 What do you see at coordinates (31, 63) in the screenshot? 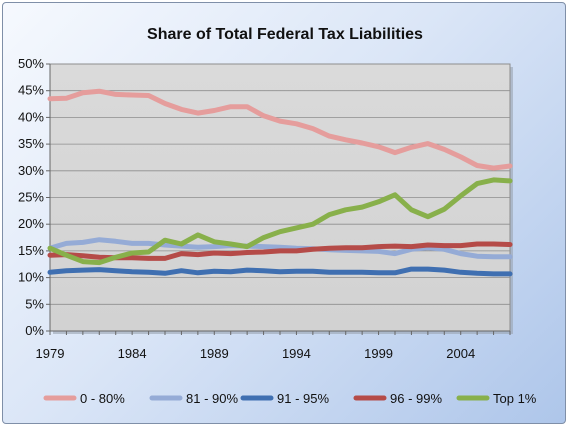
I see `y-tick-label: 50%` at bounding box center [31, 63].